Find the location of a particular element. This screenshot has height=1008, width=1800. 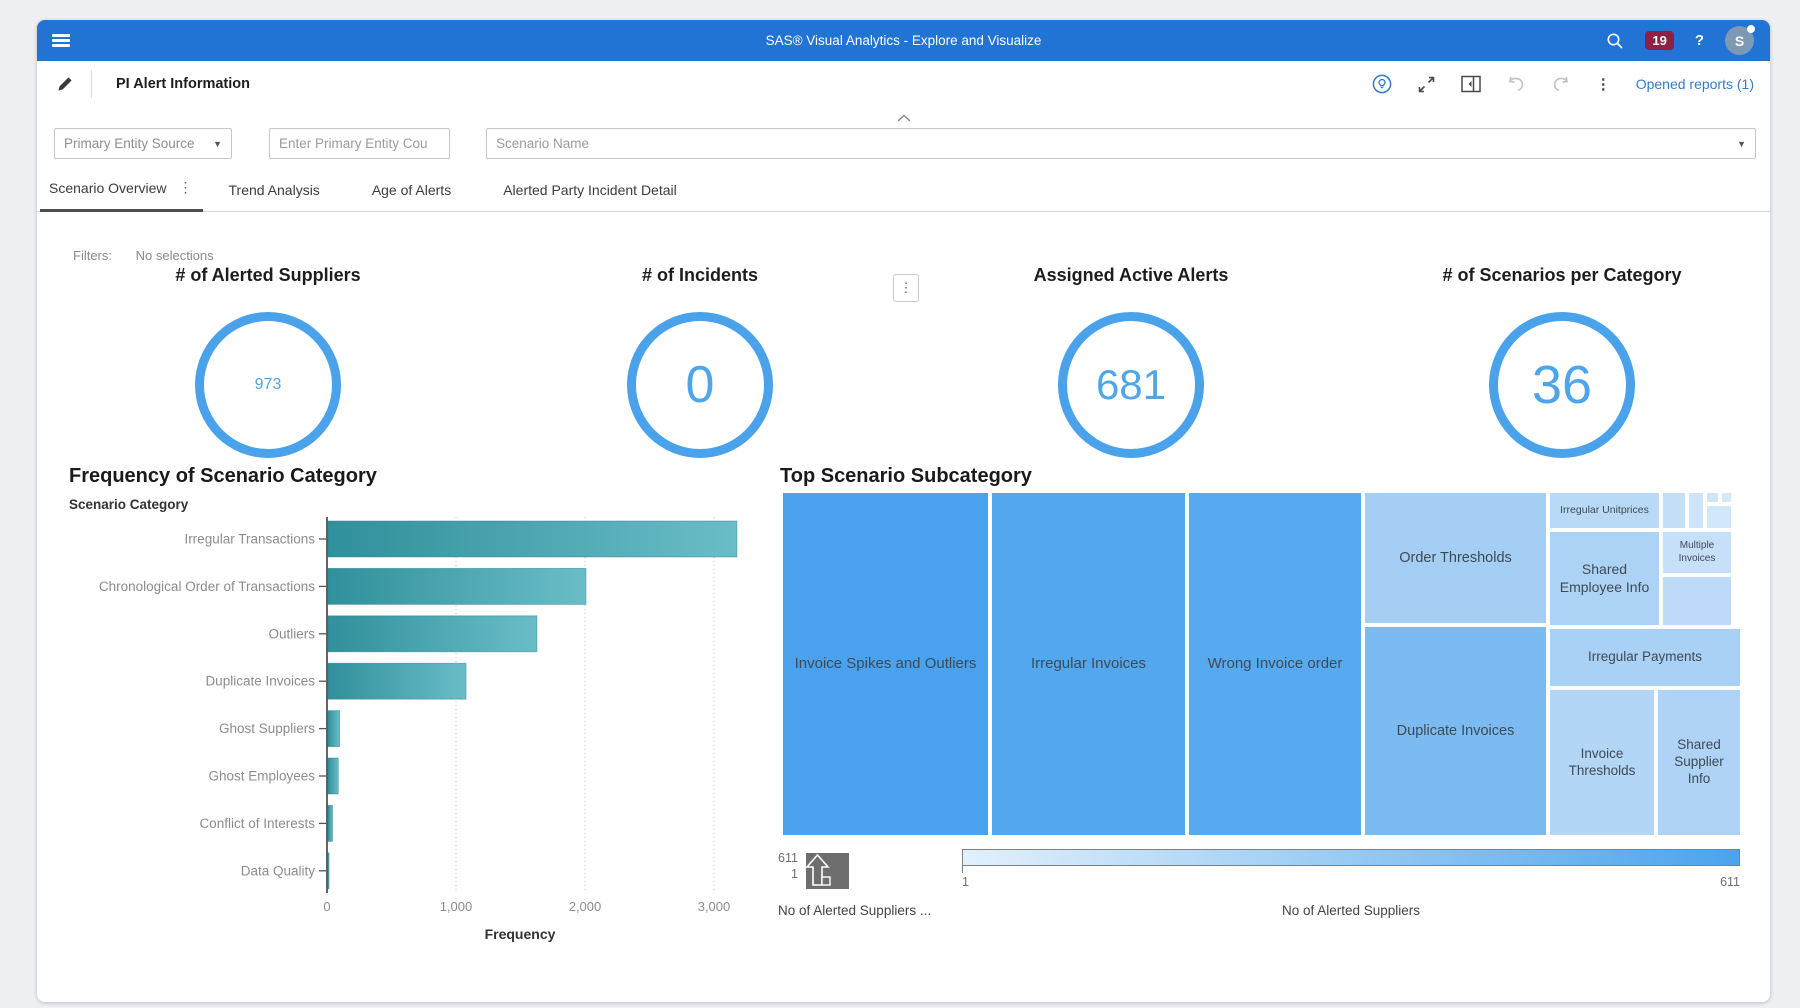

kpi-ring: 973 is located at coordinates (268, 385).